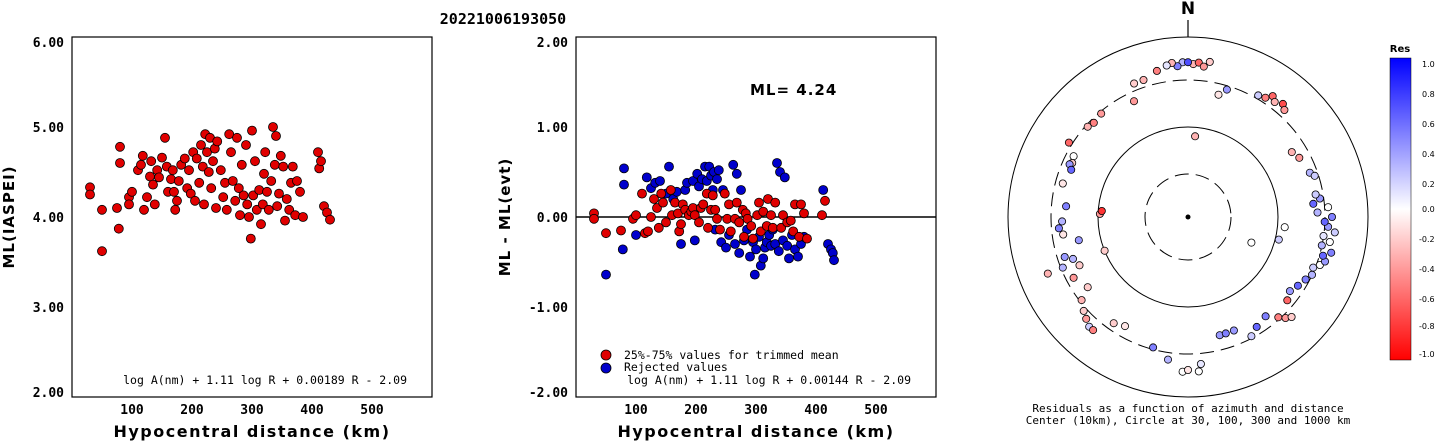 This screenshot has width=1437, height=441. What do you see at coordinates (1400, 49) in the screenshot?
I see `colorbar-title: Res` at bounding box center [1400, 49].